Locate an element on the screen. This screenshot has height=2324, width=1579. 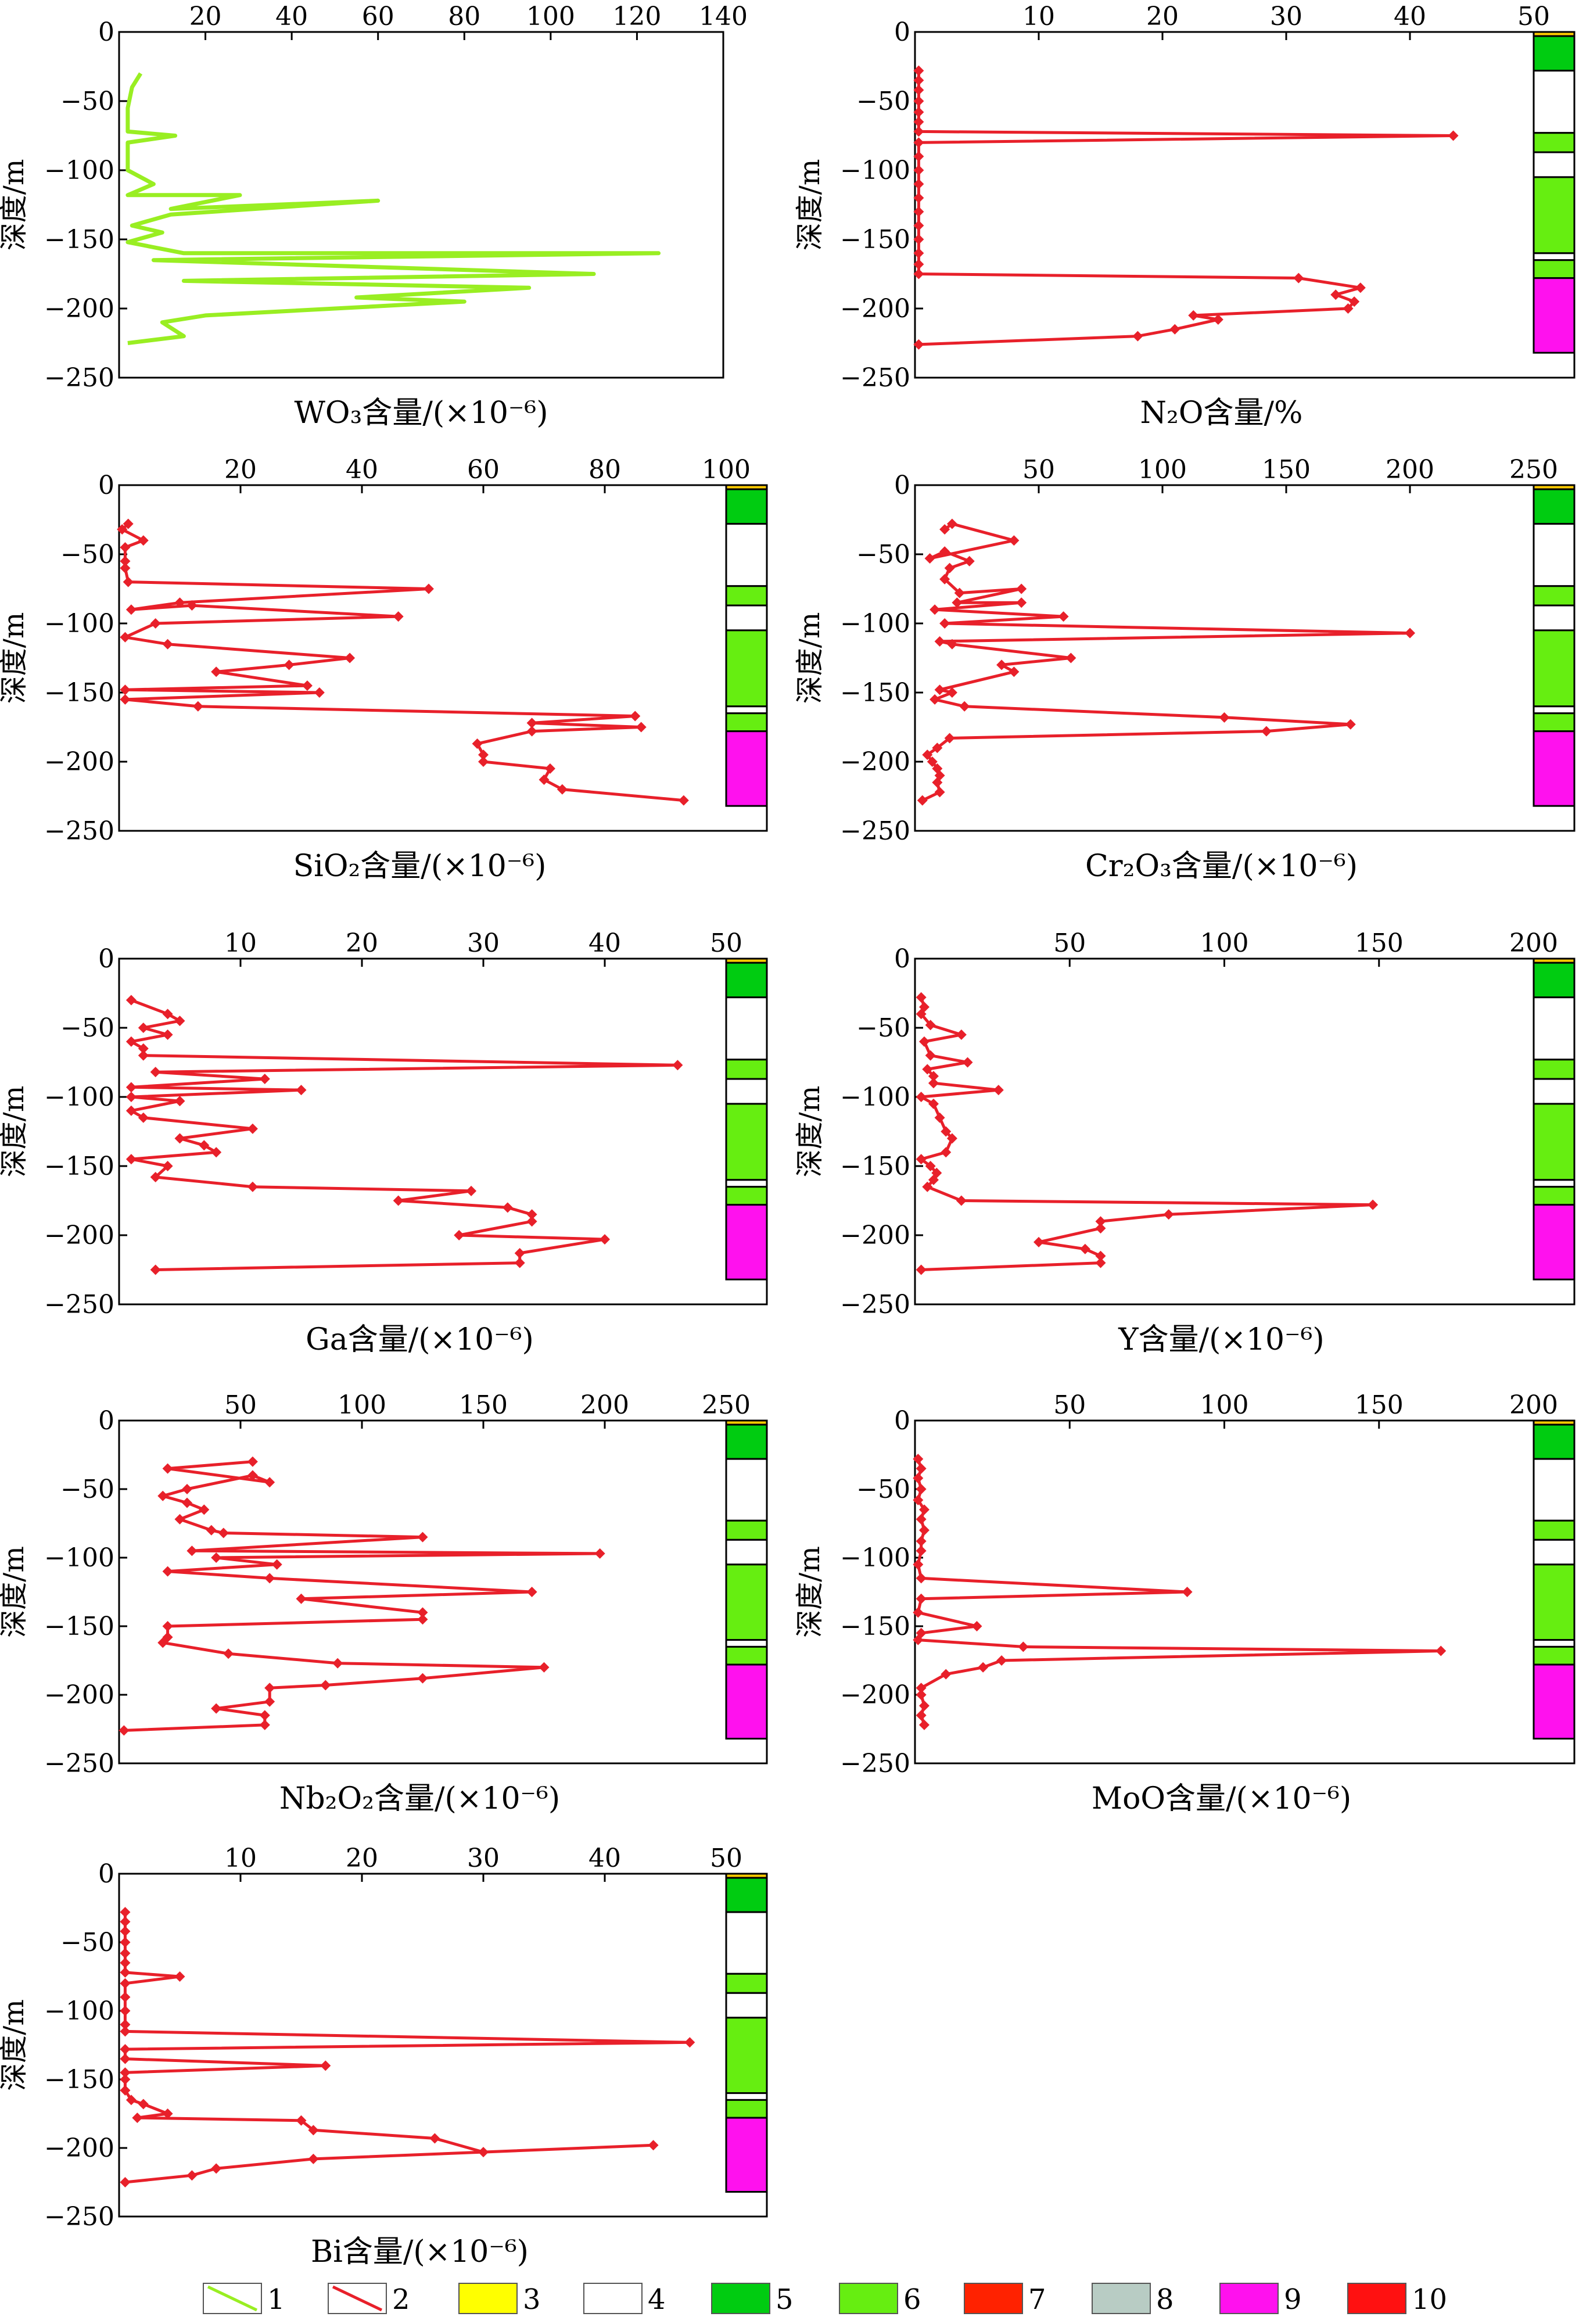
legend-label: 9 is located at coordinates (1293, 2299).